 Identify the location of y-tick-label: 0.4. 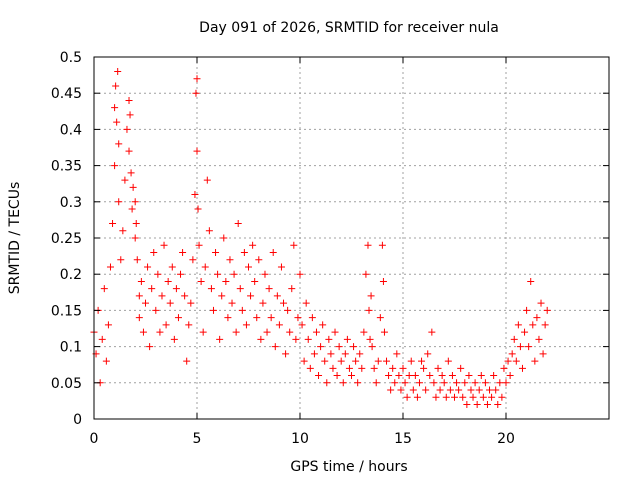
(71, 130).